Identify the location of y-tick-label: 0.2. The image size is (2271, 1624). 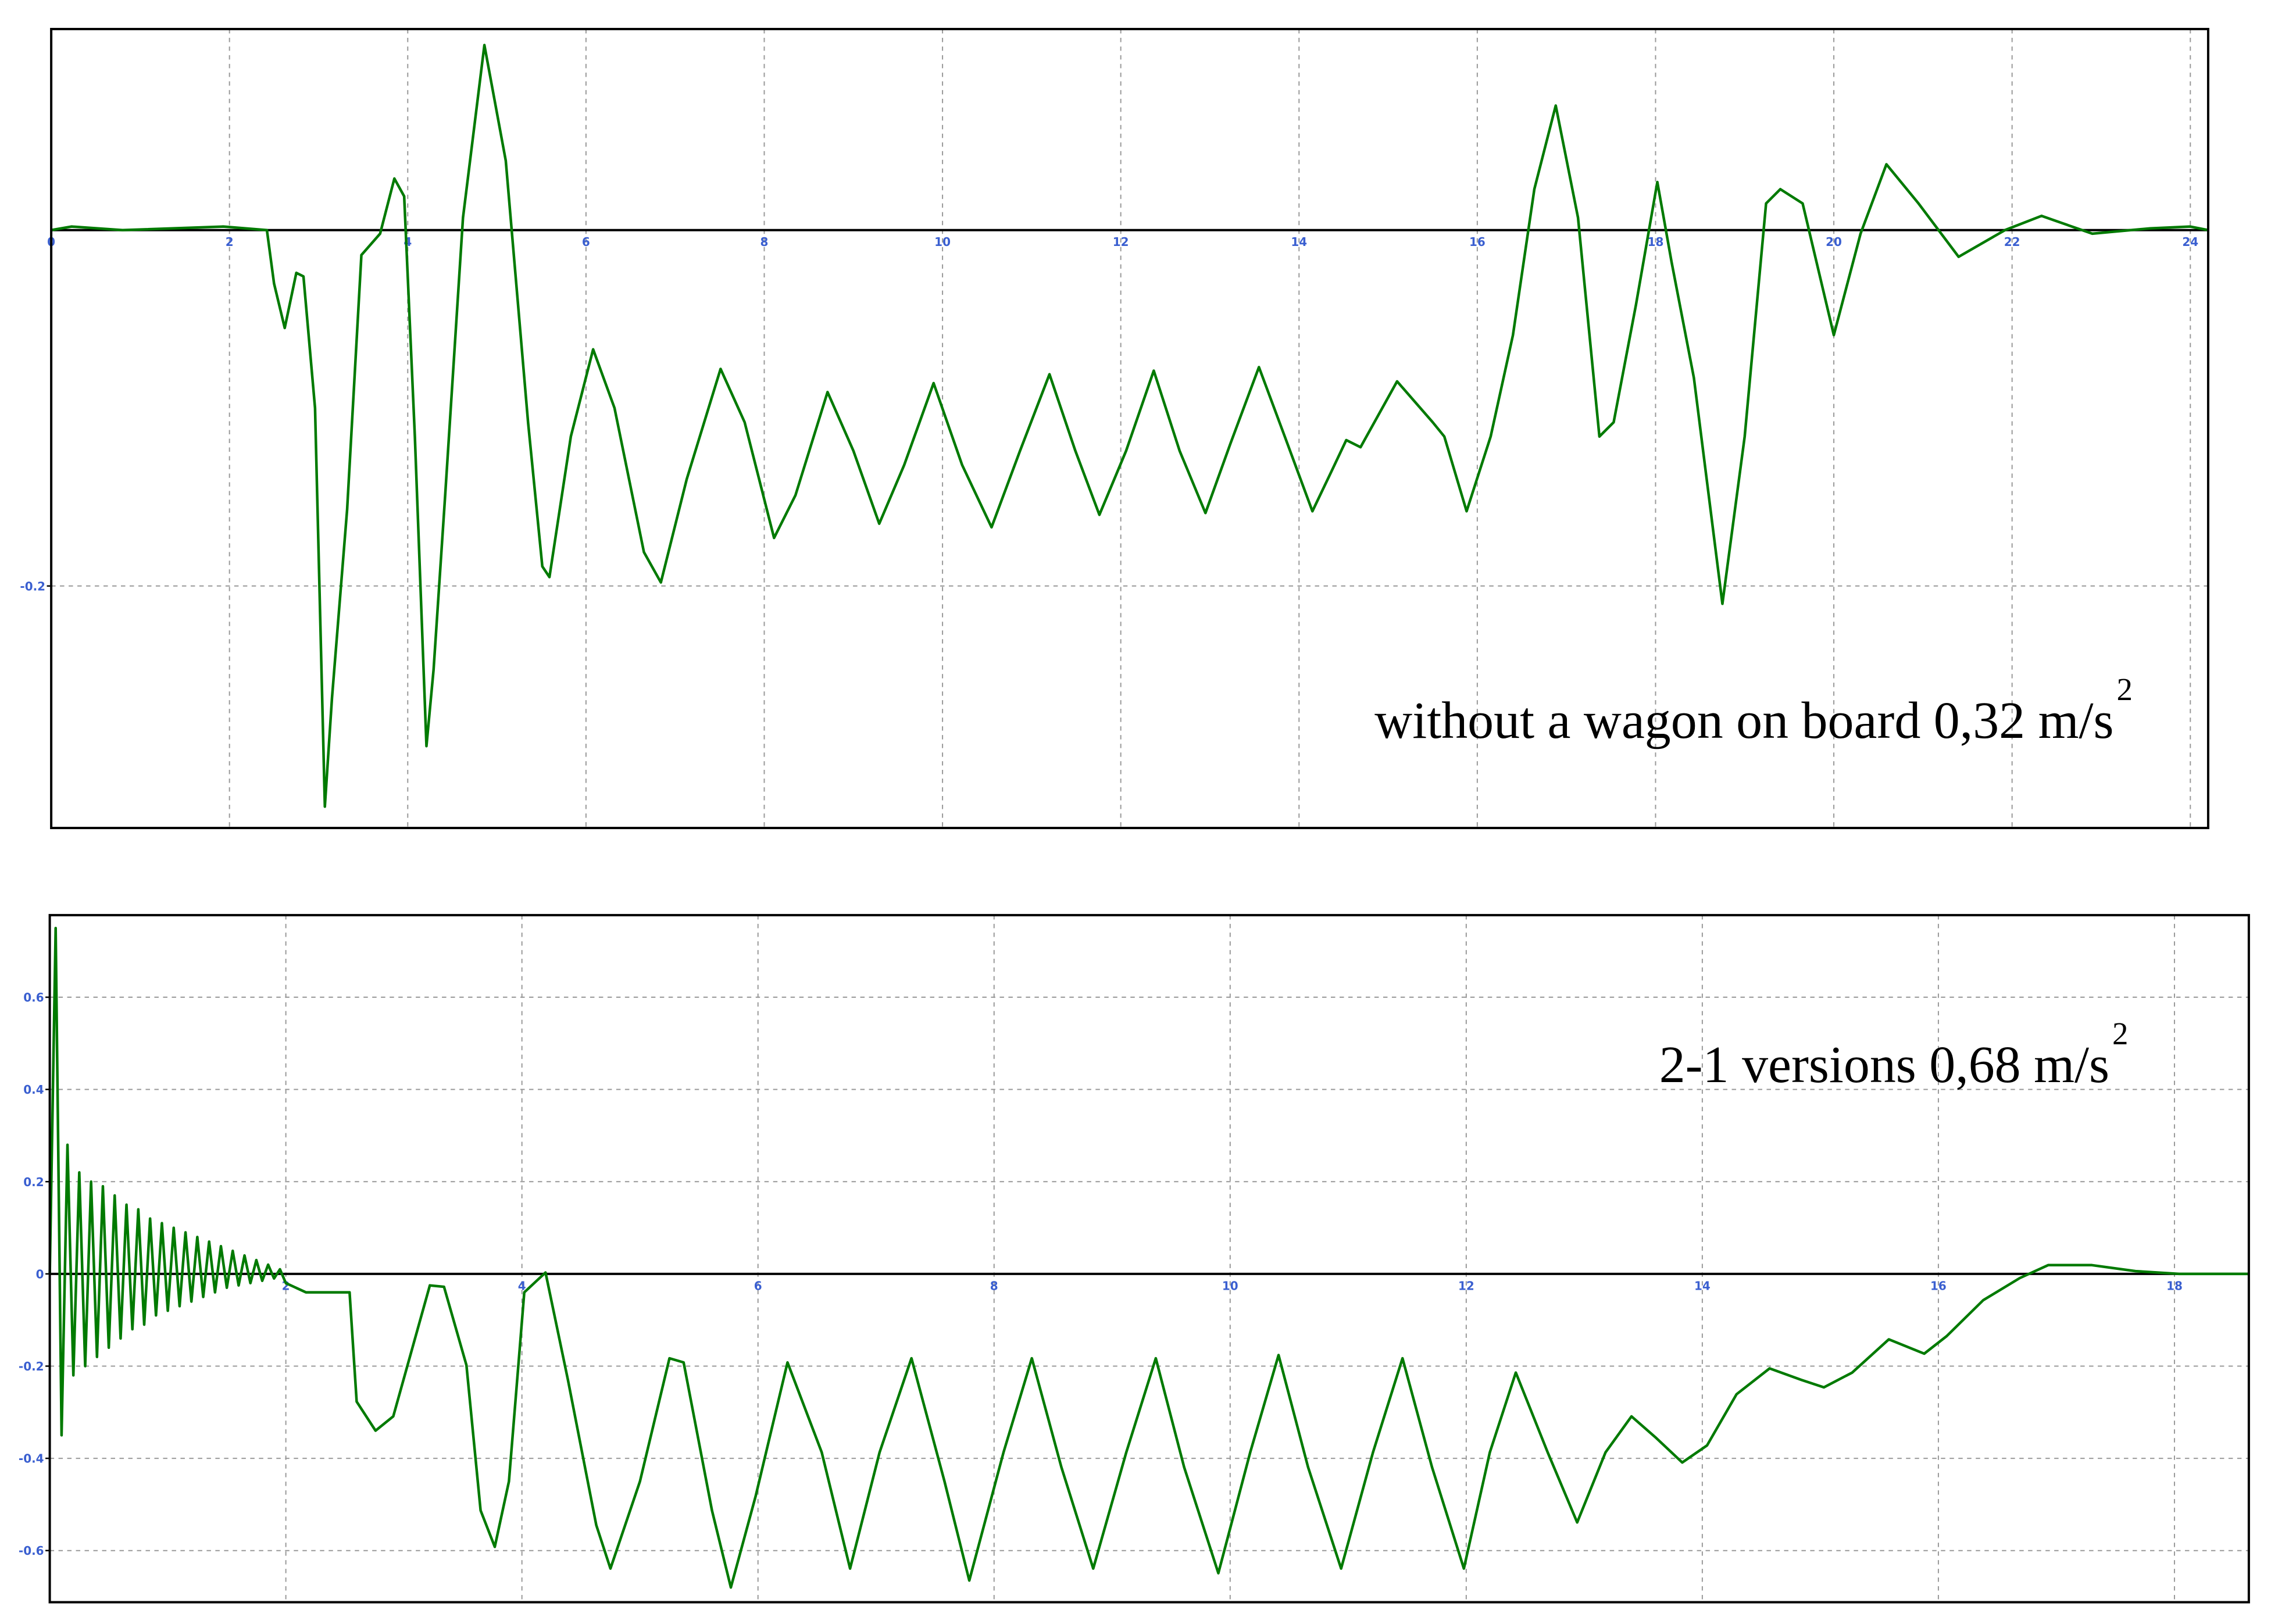
(34, 1182).